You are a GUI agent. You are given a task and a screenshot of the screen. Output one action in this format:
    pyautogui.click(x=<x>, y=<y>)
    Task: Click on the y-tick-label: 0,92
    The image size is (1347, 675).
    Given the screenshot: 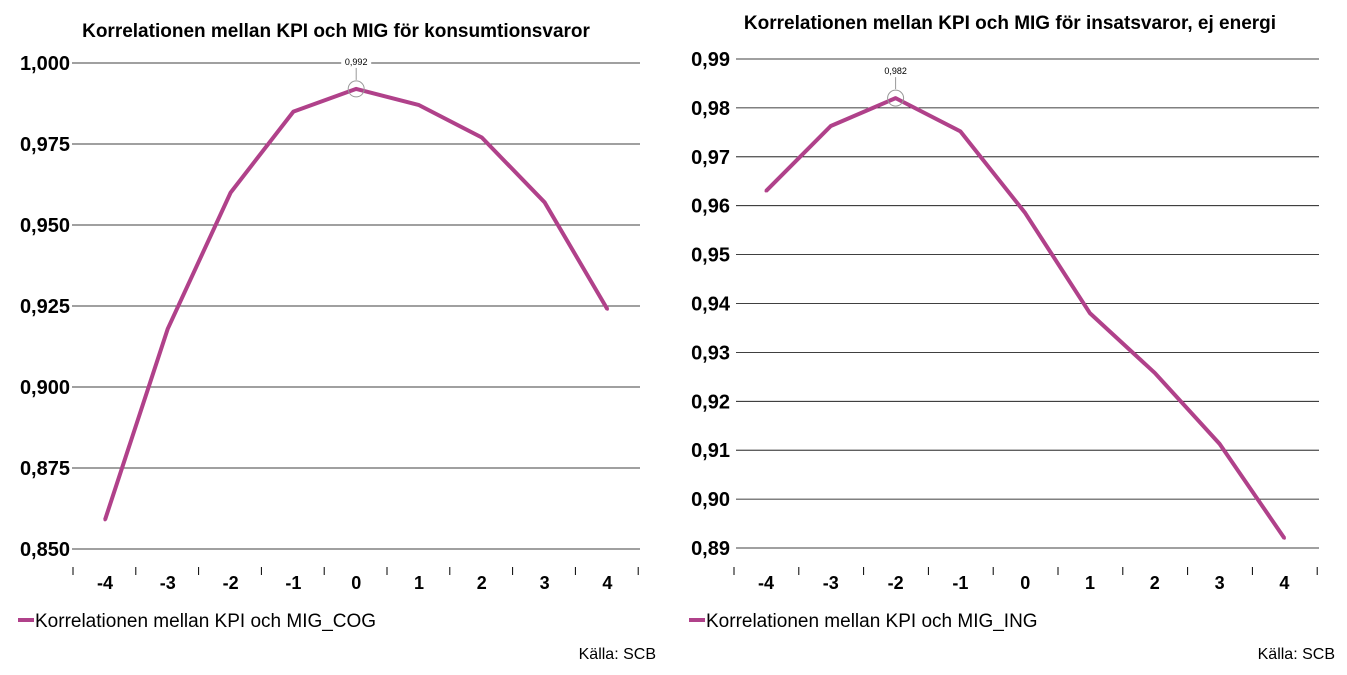 What is the action you would take?
    pyautogui.click(x=710, y=402)
    